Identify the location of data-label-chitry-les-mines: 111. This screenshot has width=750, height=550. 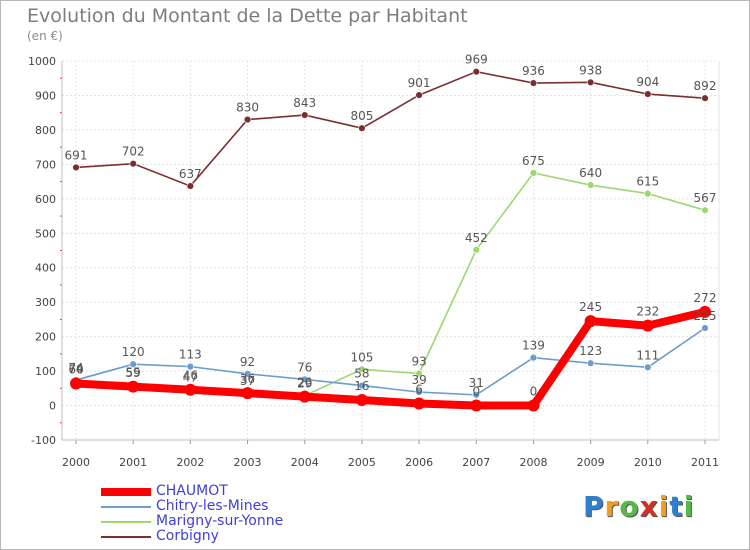
(647, 355).